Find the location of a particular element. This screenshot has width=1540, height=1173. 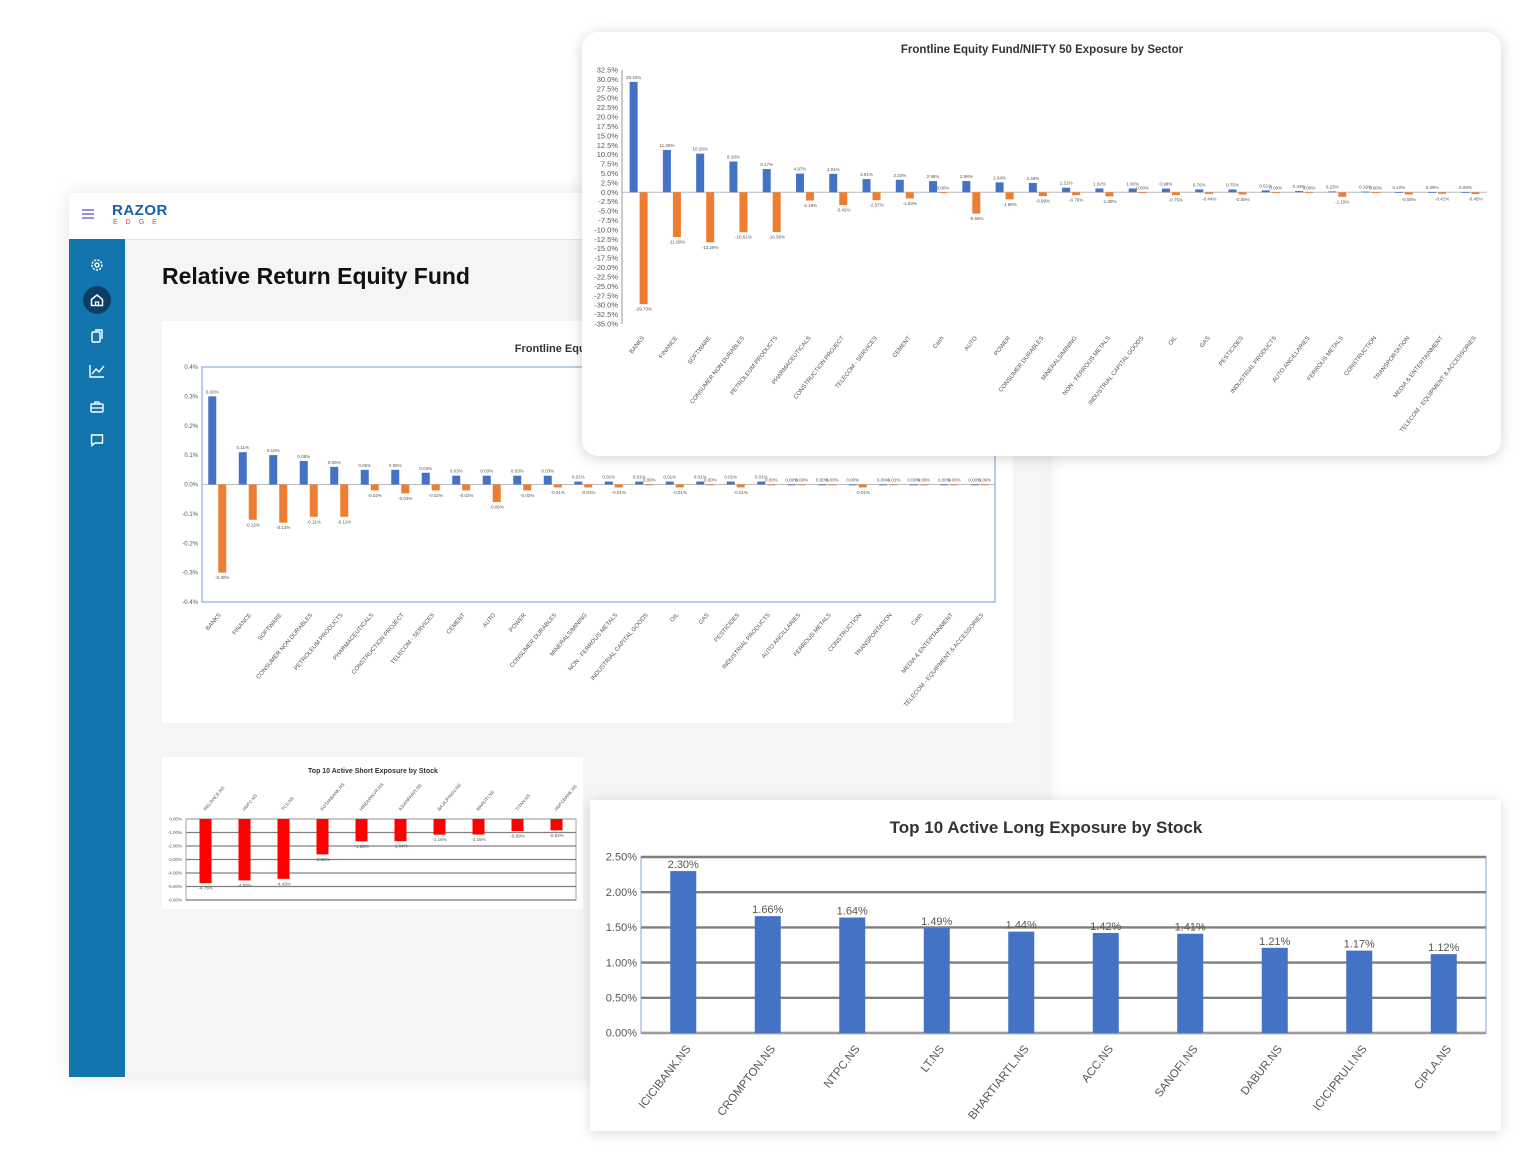

data-label: -10.61% is located at coordinates (743, 237).